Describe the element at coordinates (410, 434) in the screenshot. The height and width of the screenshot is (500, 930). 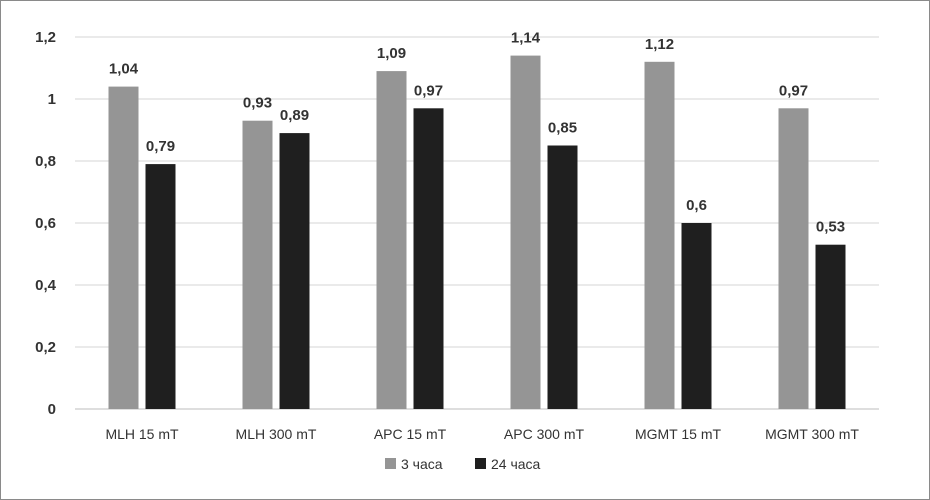
I see `x-tick-label: APC 15 mT` at that location.